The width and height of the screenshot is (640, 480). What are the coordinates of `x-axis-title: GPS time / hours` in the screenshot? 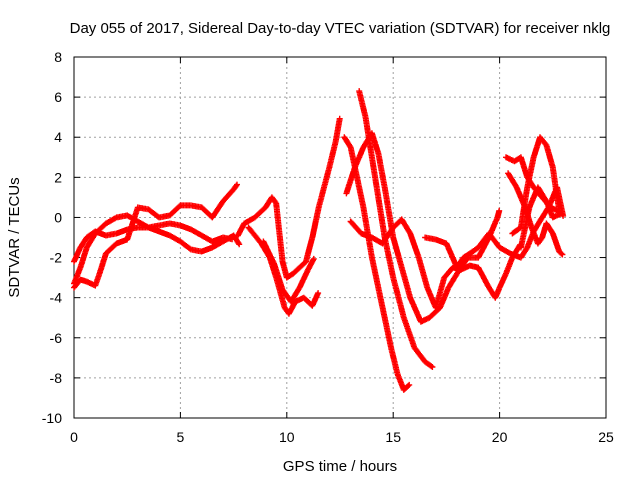 It's located at (340, 466).